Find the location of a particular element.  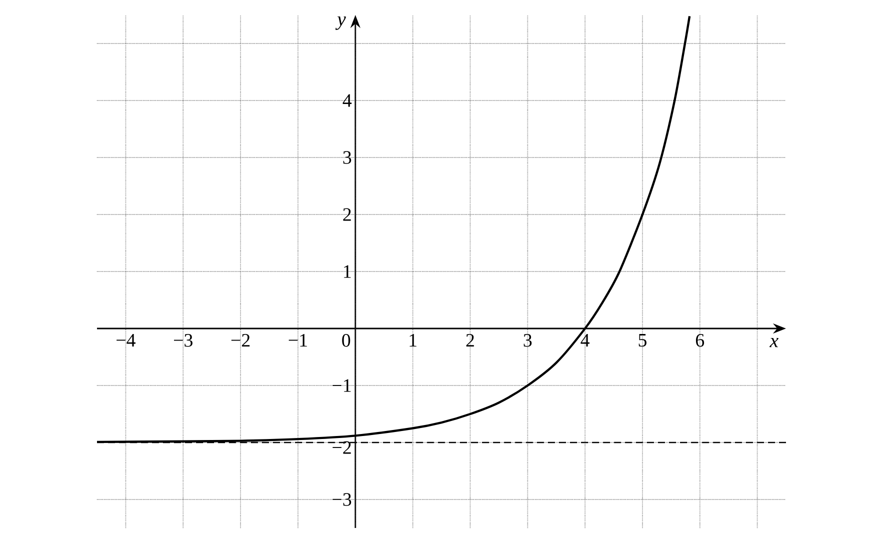

y-tick-label: 1 is located at coordinates (347, 271).